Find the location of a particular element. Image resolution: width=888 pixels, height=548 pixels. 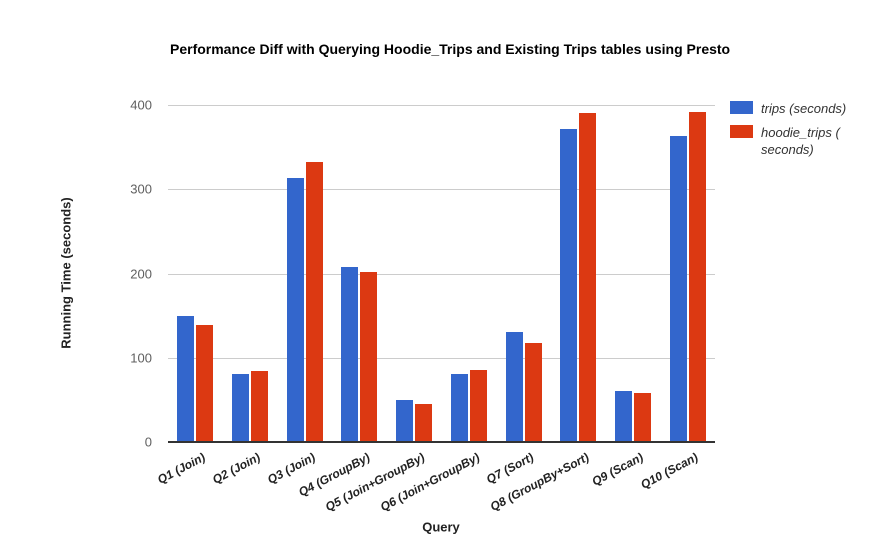

bar-trips-q3 is located at coordinates (295, 310).